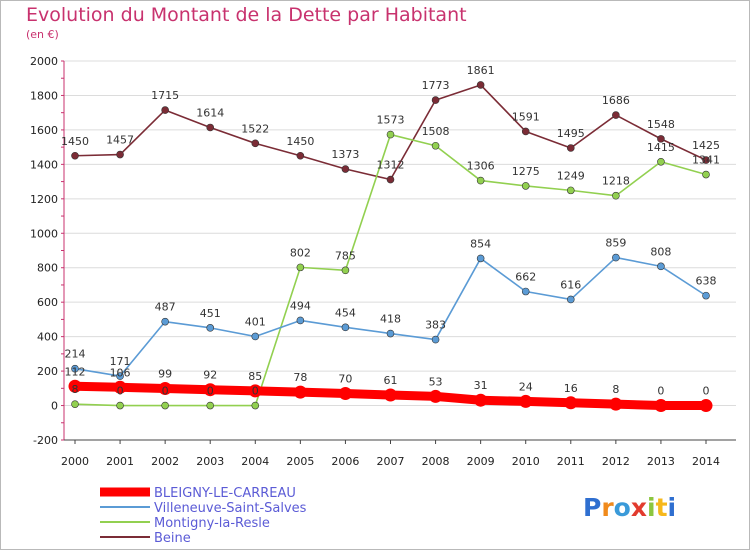 This screenshot has height=550, width=750. I want to click on data-label: 70, so click(345, 378).